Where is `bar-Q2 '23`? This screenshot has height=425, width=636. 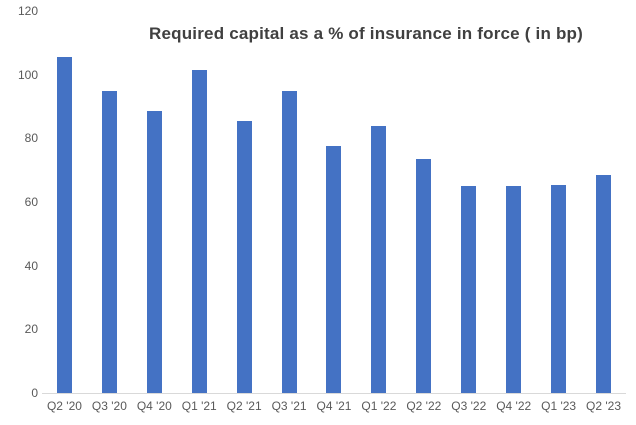
bar-Q2 '23 is located at coordinates (604, 283).